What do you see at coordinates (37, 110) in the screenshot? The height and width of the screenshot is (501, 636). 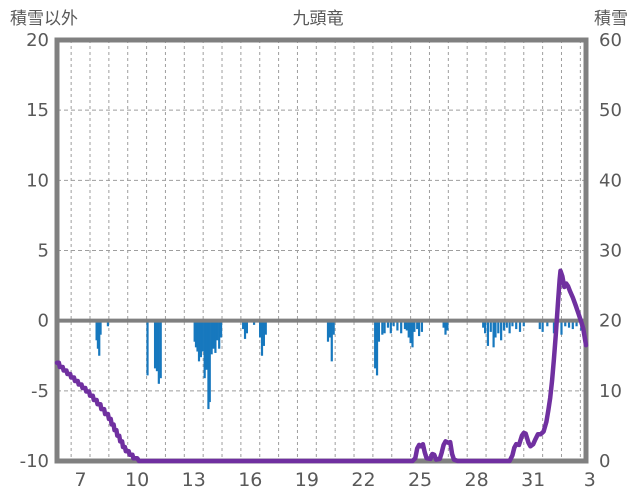 I see `left-axis-tick-label: 15` at bounding box center [37, 110].